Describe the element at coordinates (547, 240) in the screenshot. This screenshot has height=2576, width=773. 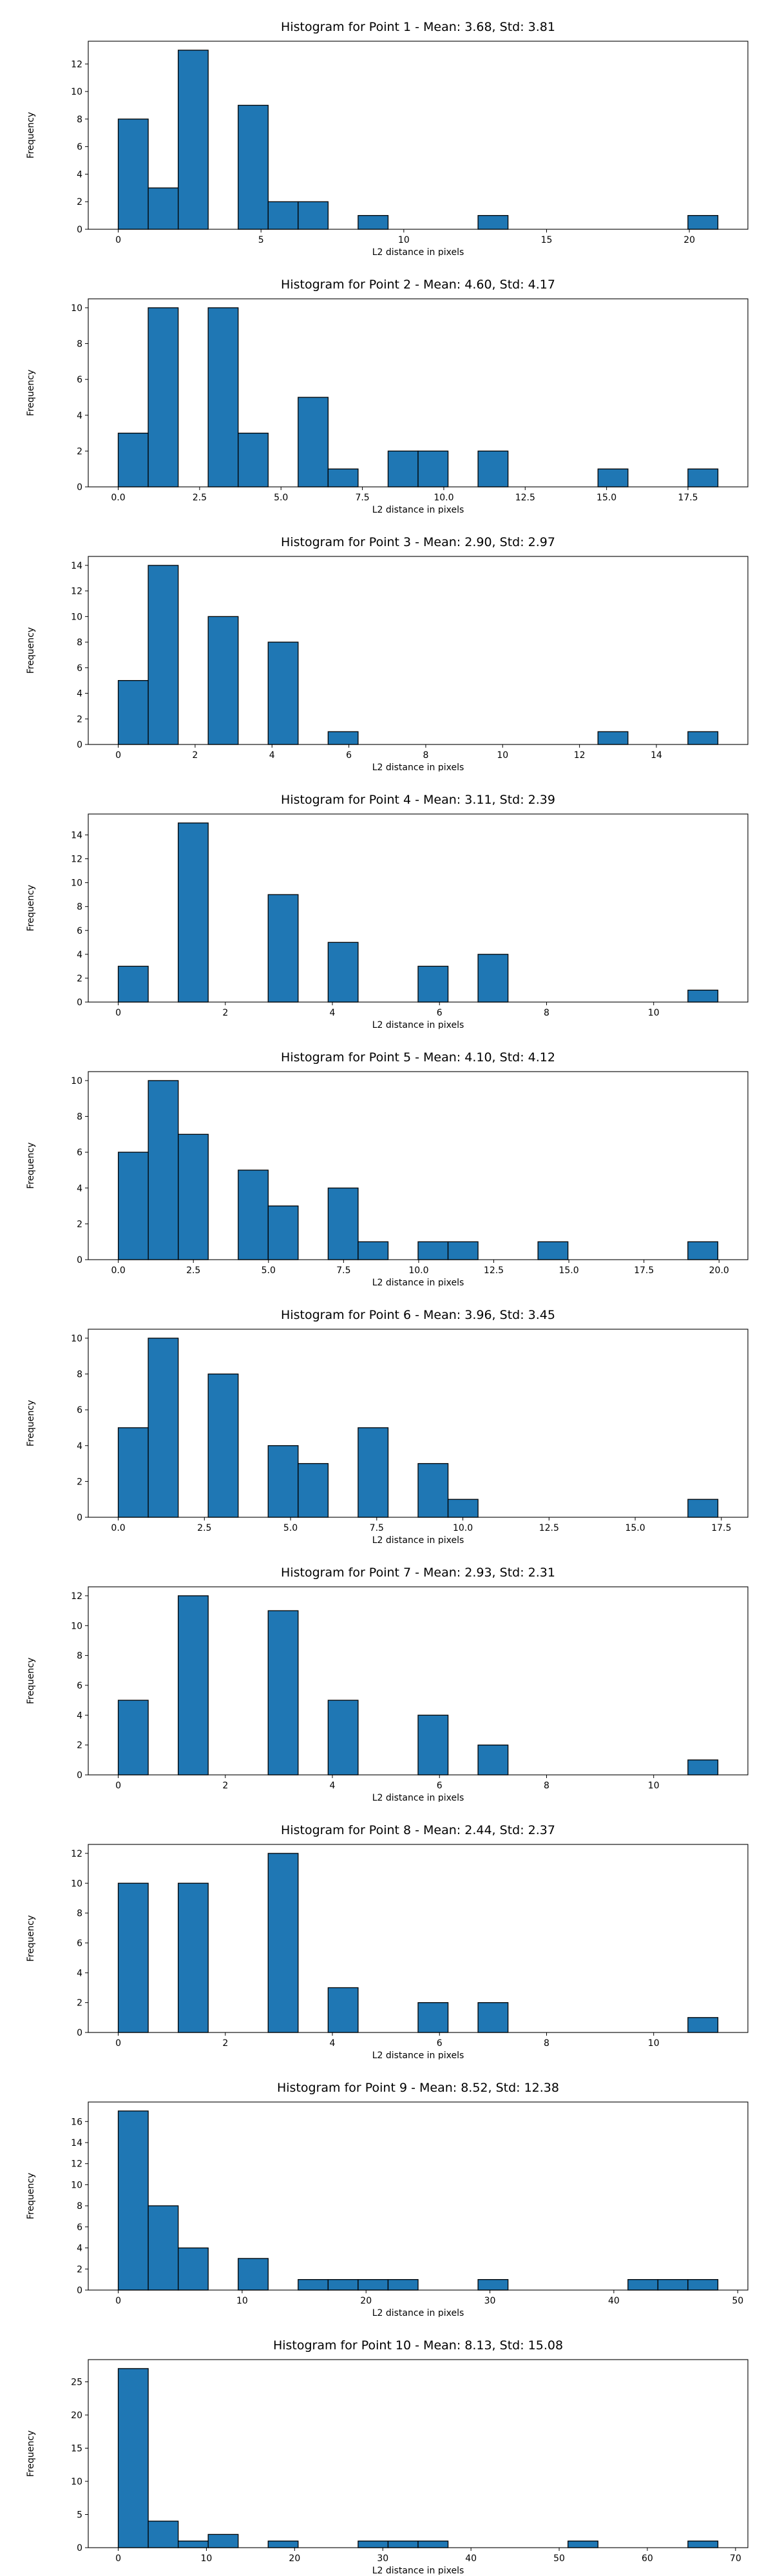
I see `x-tick-label: 15` at that location.